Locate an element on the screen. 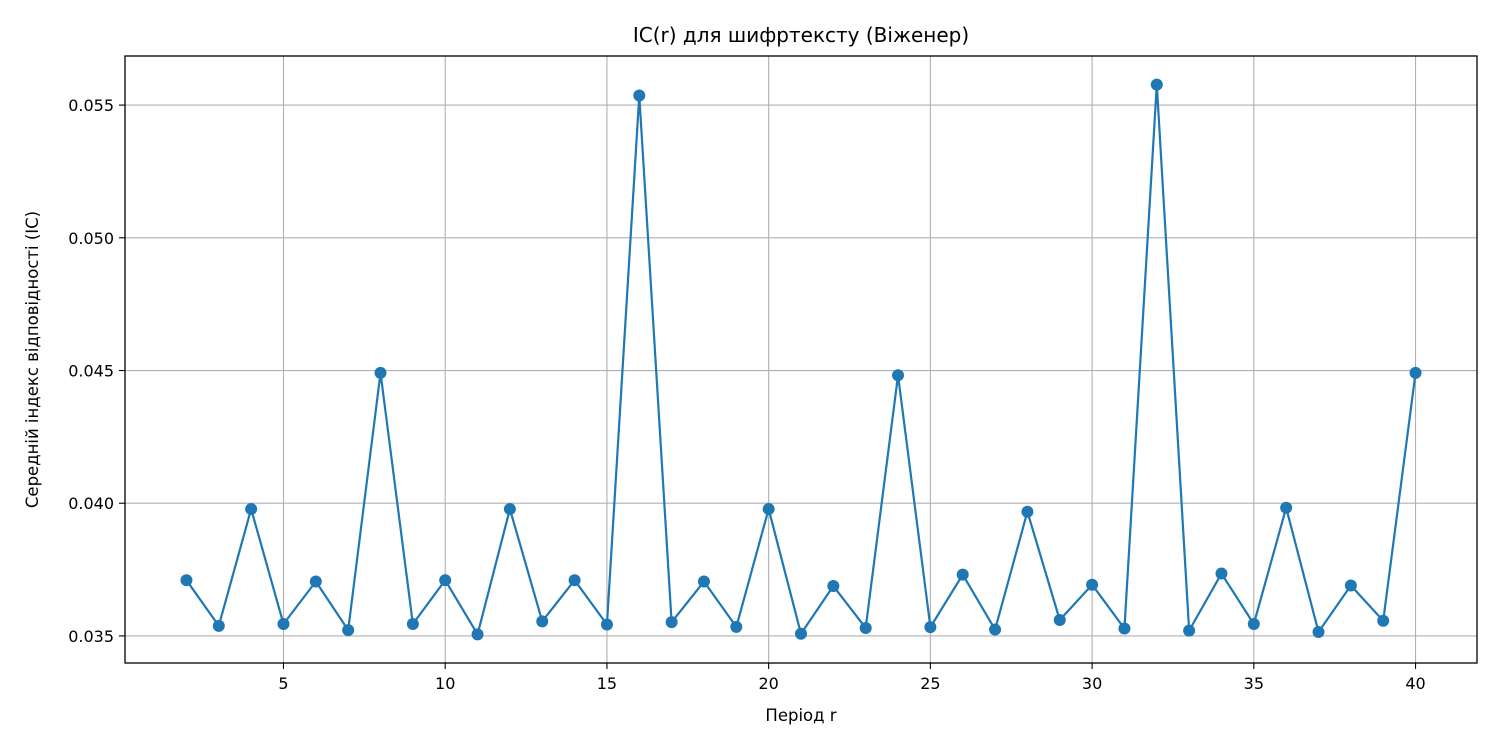  y-tick-label: 0.040 is located at coordinates (91, 503).